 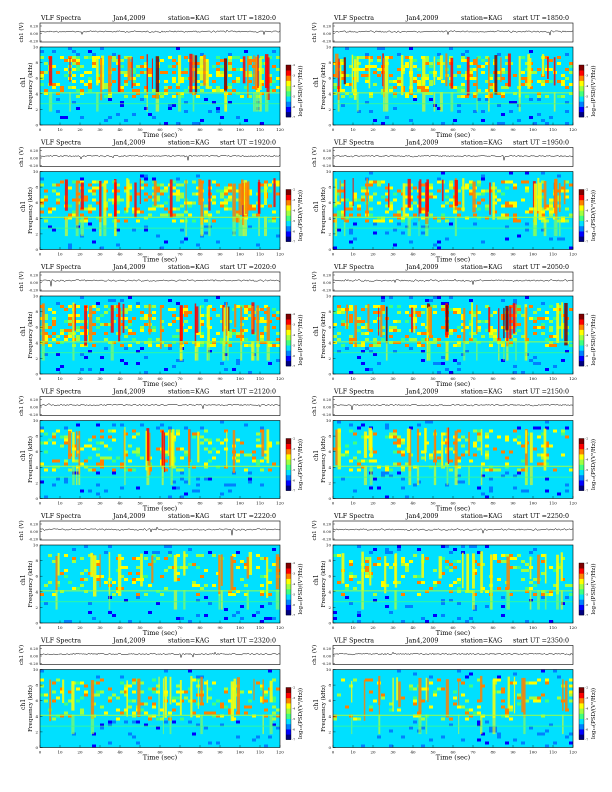 What do you see at coordinates (314, 281) in the screenshot?
I see `amplitude-axis-label: ch1 (V)` at bounding box center [314, 281].